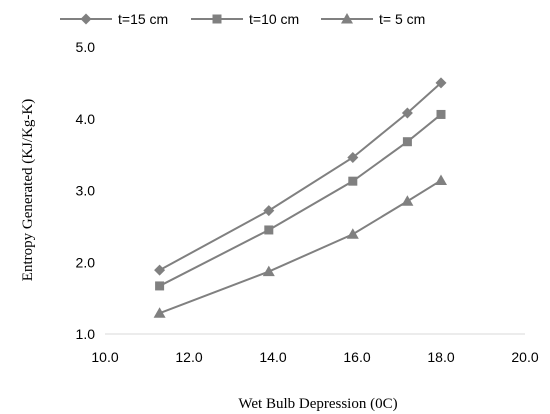 This screenshot has height=414, width=550. Describe the element at coordinates (86, 262) in the screenshot. I see `y-tick-label: 2.0` at that location.